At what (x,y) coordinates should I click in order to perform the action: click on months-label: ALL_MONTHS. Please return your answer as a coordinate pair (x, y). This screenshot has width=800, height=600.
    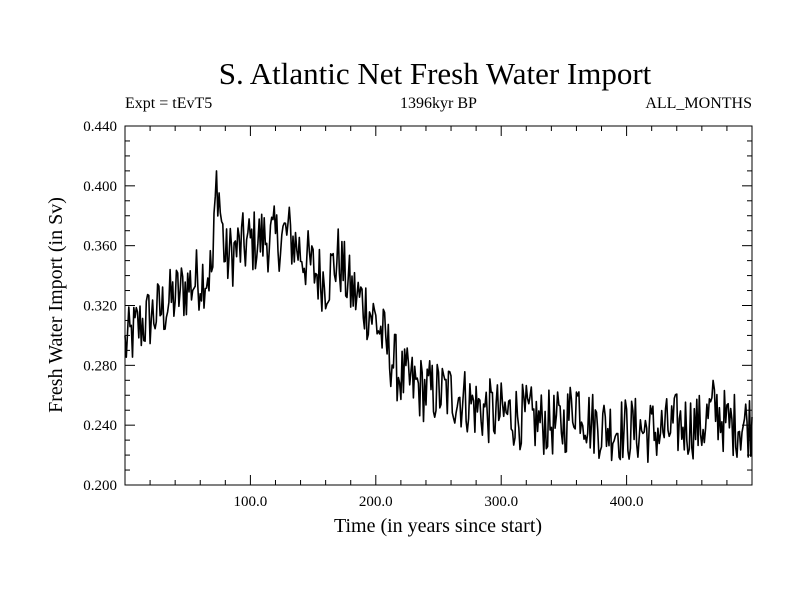
    Looking at the image, I should click on (698, 103).